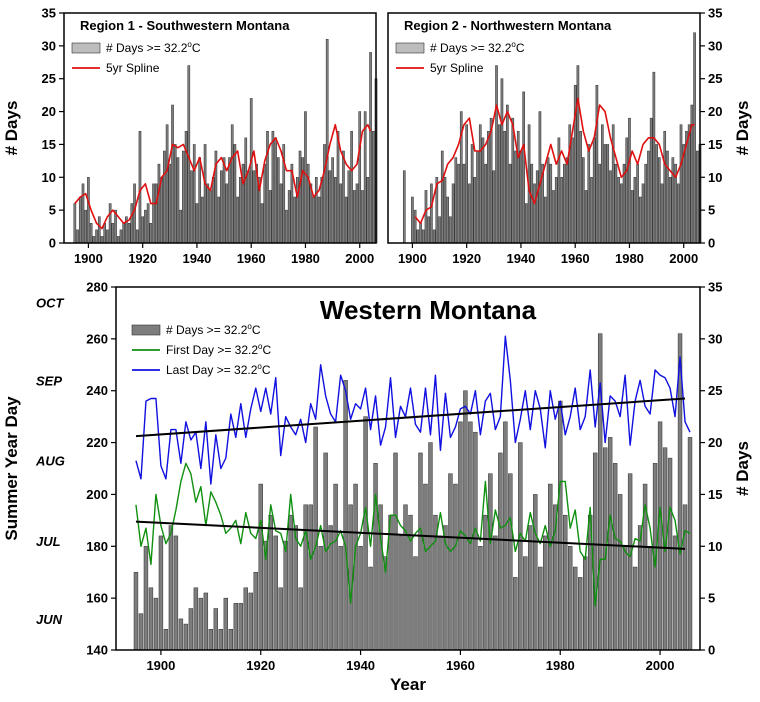 This screenshot has width=760, height=702. I want to click on spline-line, so click(554, 161).